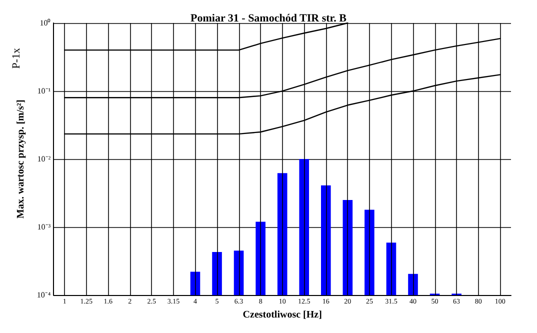 Image resolution: width=537 pixels, height=333 pixels. I want to click on y-tick-label: 10⁻², so click(44, 159).